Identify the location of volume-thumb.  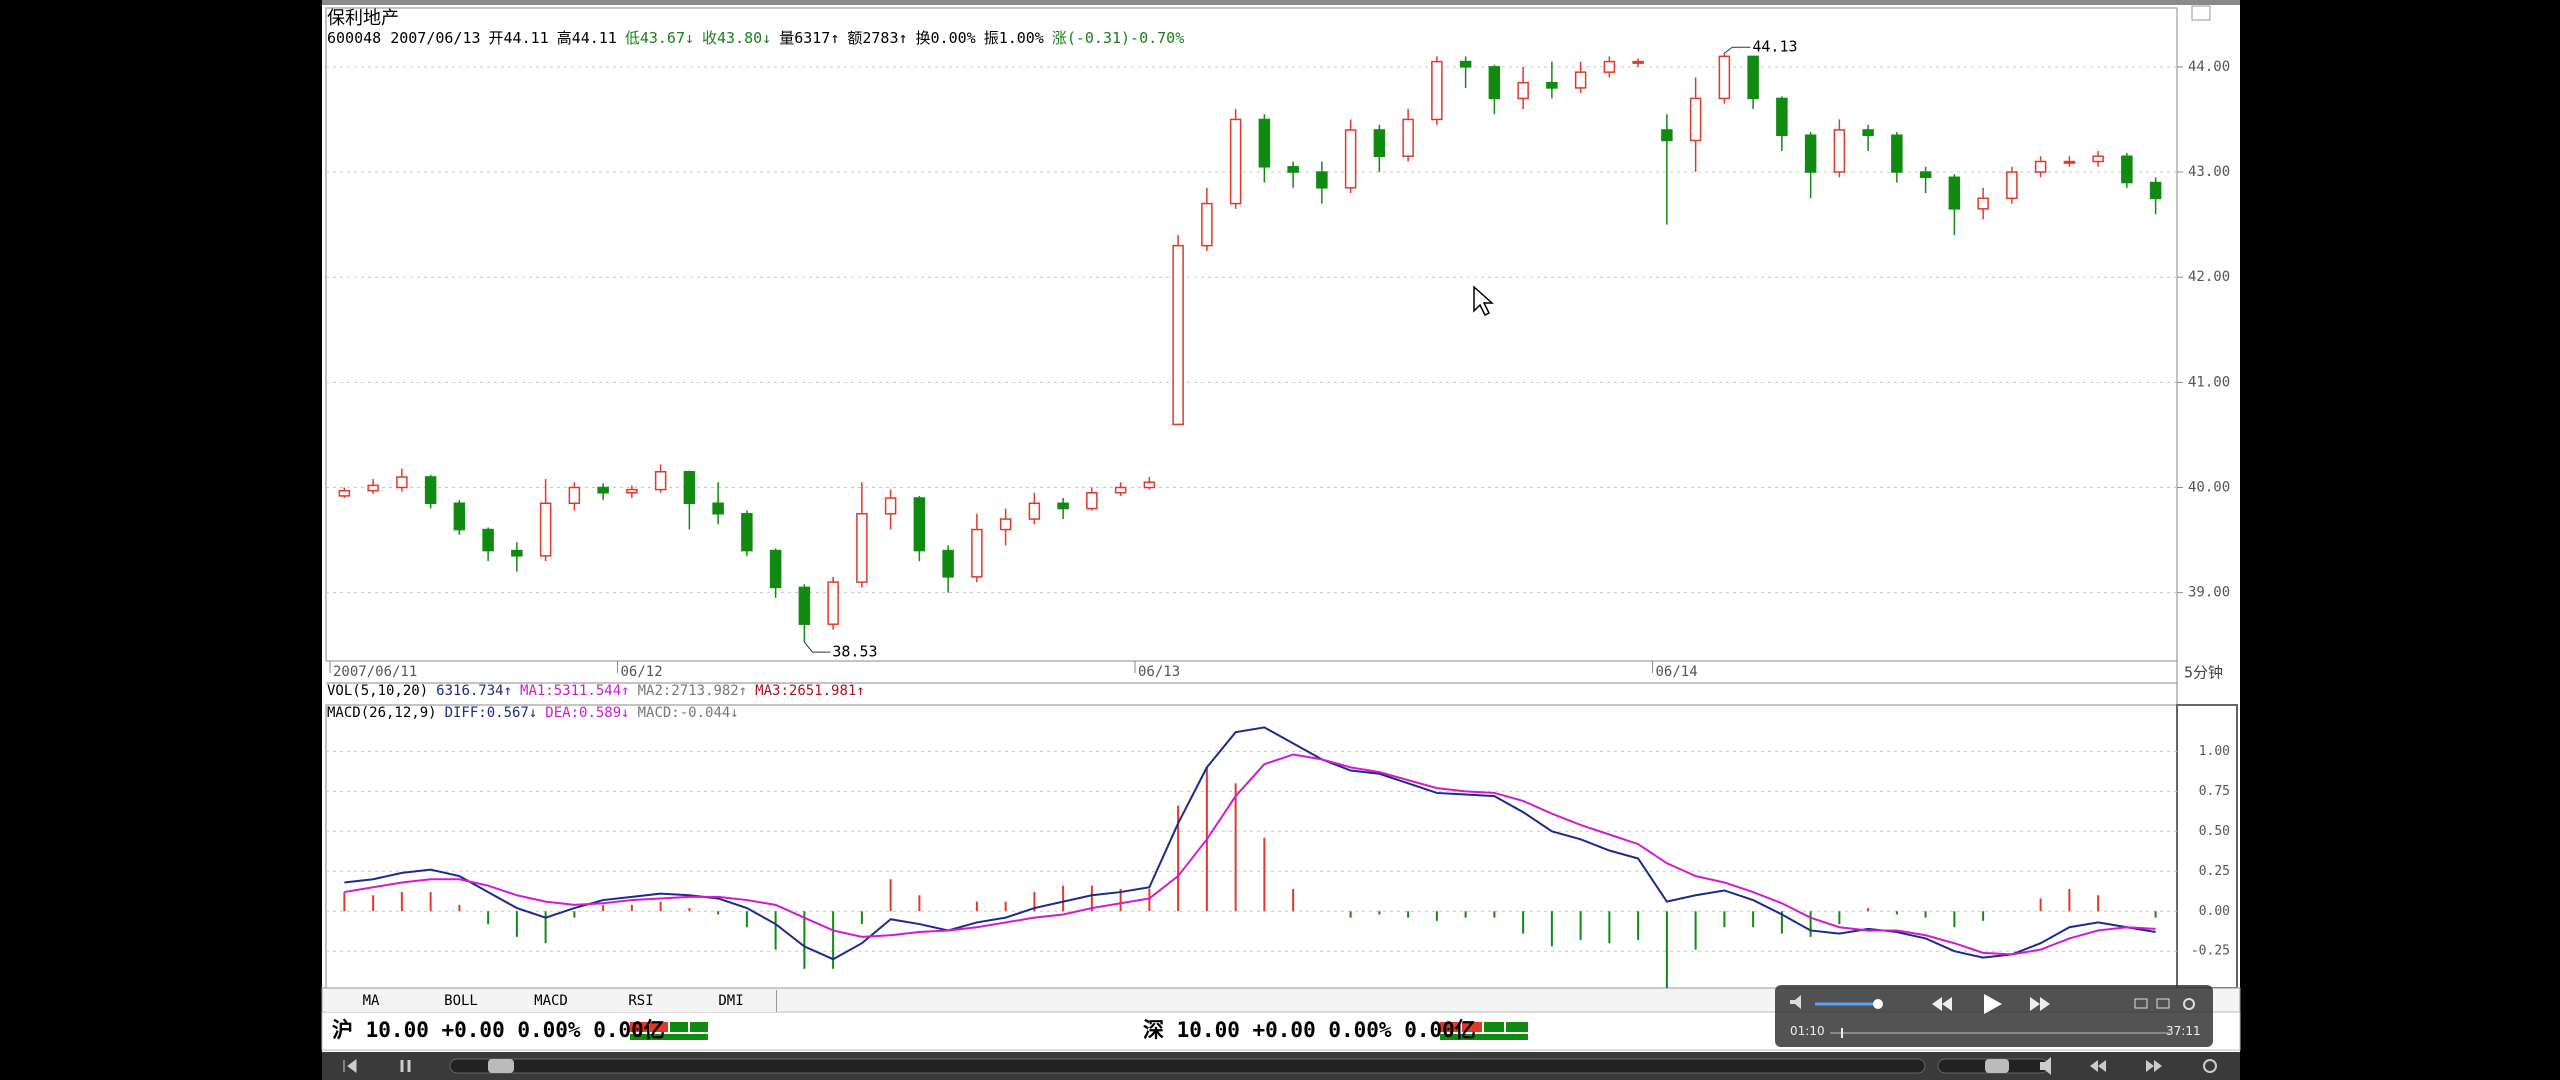
(1997, 1066).